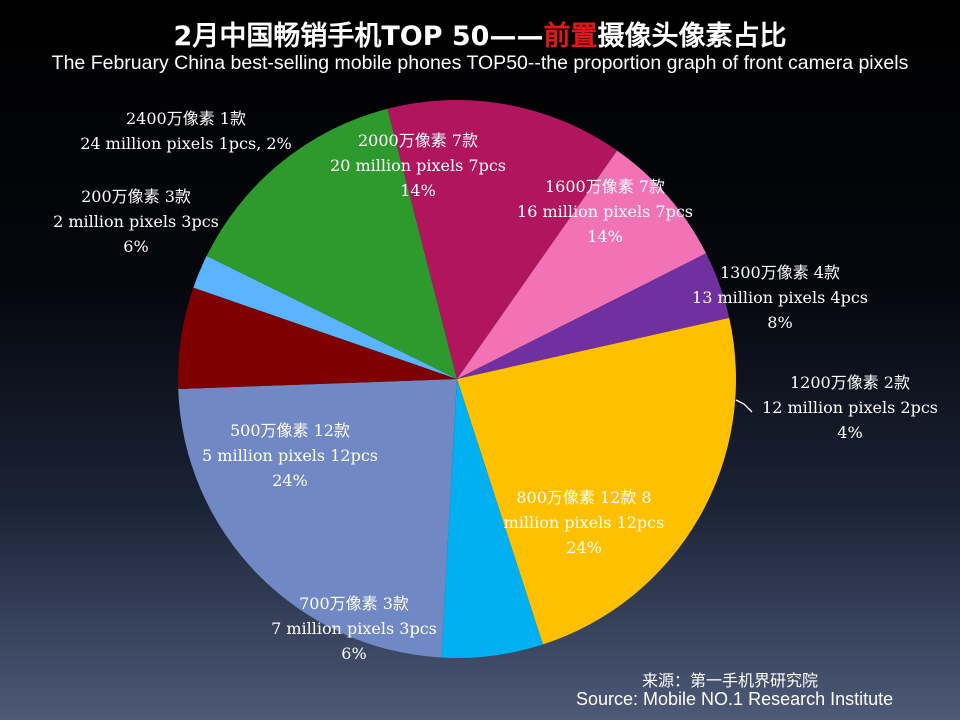 Image resolution: width=960 pixels, height=720 pixels. I want to click on source-cn: 来源：第一手机界研究院, so click(730, 680).